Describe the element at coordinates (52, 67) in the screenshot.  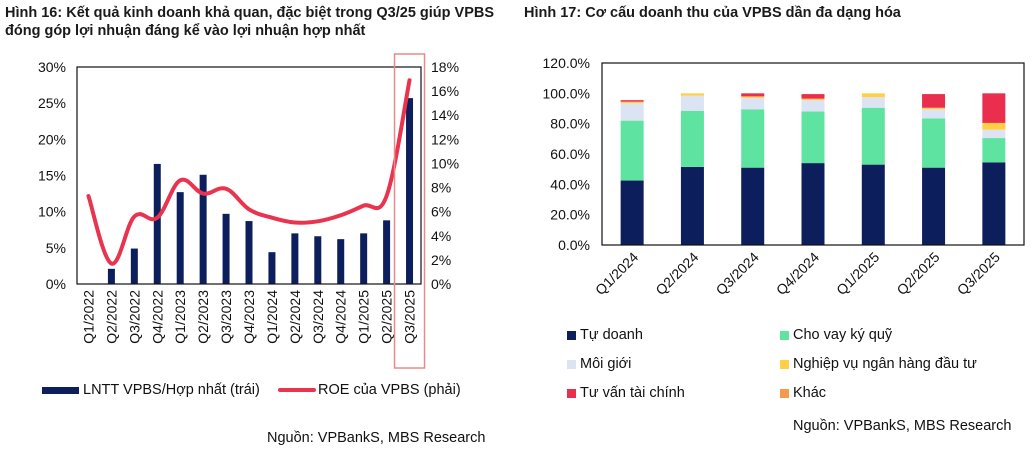
I see `left-tick-label: 30%` at that location.